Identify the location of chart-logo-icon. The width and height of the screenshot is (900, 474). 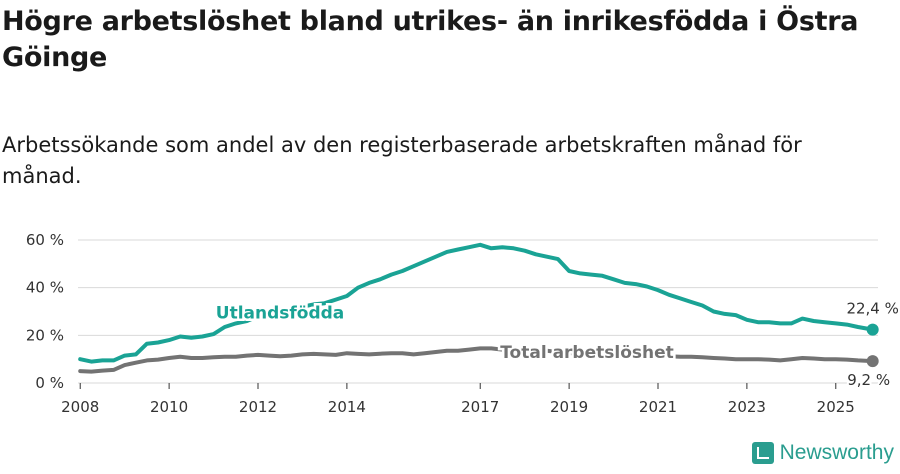
(762, 453).